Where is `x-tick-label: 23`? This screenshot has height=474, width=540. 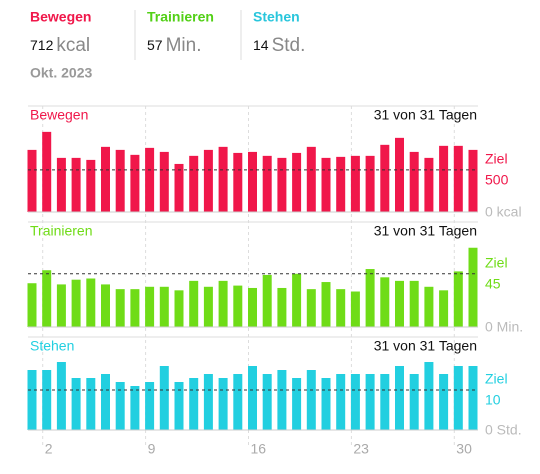
x-tick-label: 23 is located at coordinates (361, 449).